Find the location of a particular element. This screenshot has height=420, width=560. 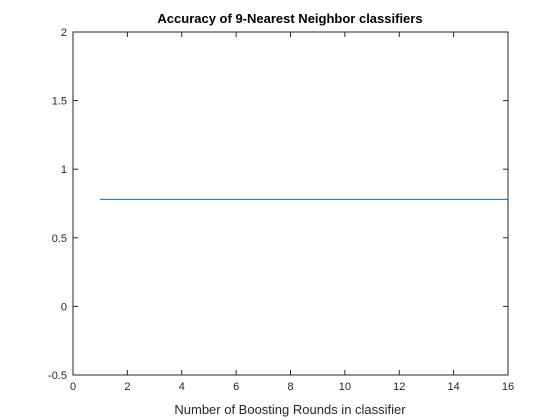

y-tick-label: 0.5 is located at coordinates (59, 239).